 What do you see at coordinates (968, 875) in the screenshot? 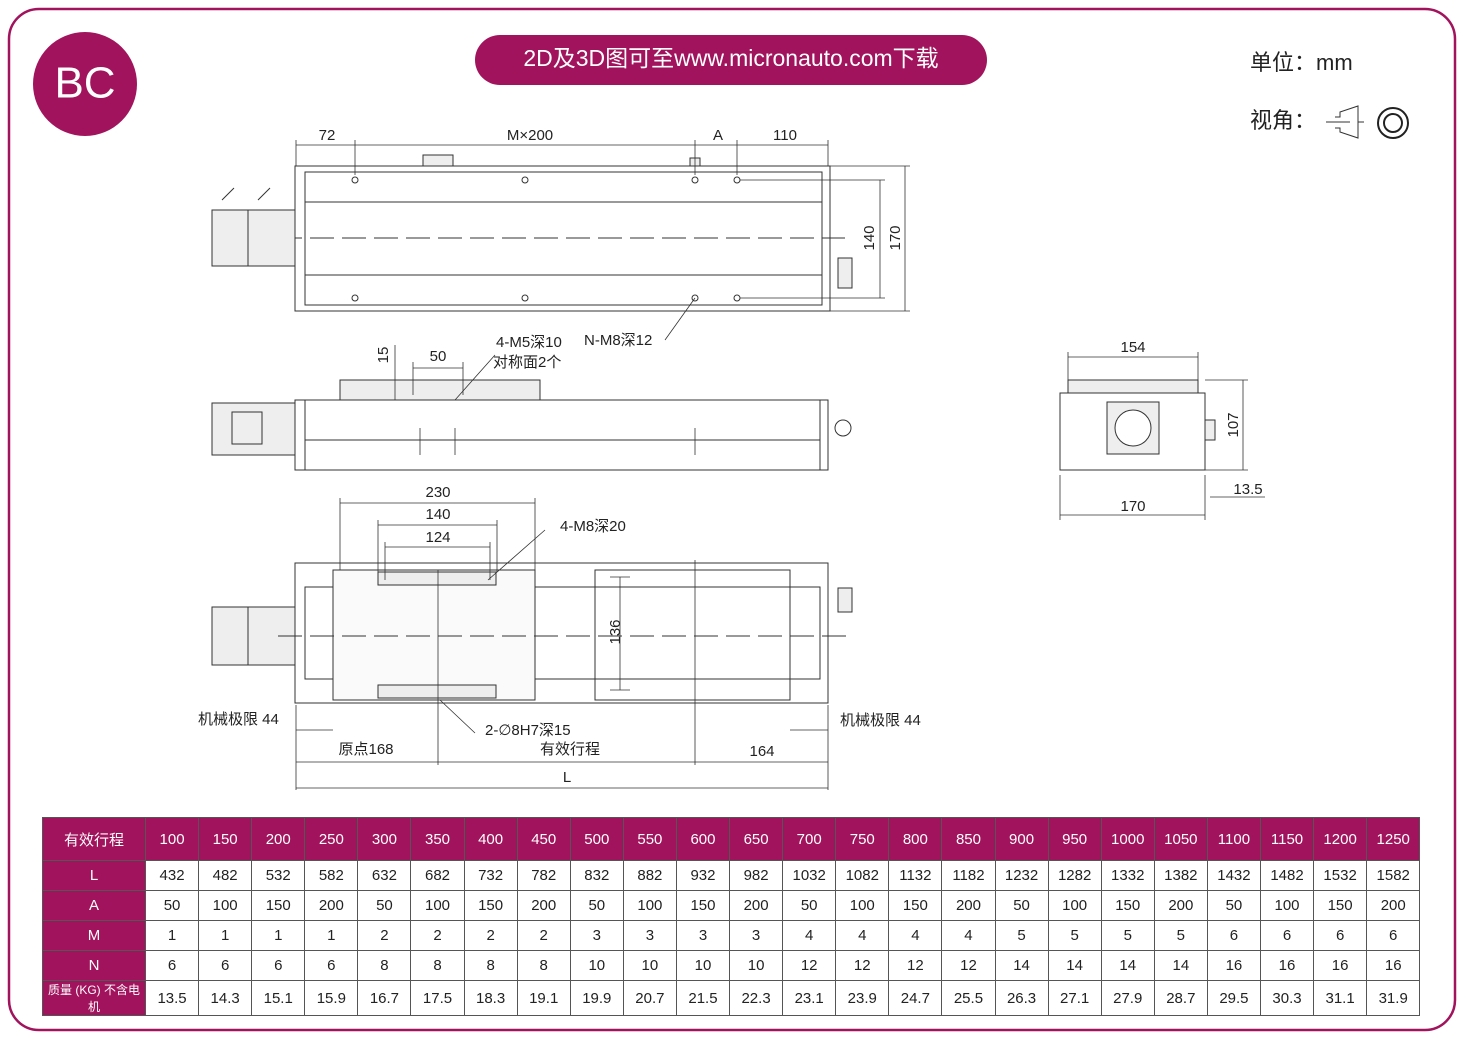
I see `cell: 1182` at bounding box center [968, 875].